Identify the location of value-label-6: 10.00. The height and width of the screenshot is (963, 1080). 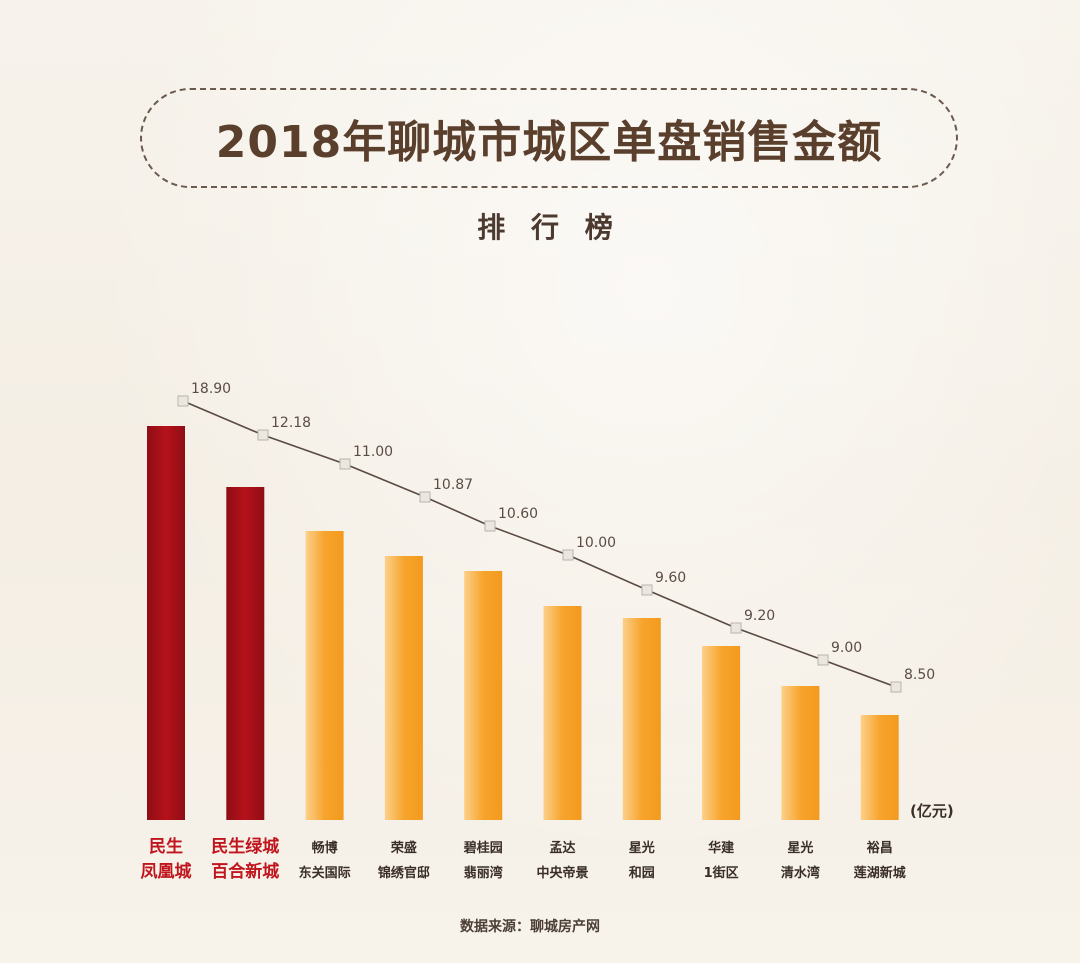
(596, 543).